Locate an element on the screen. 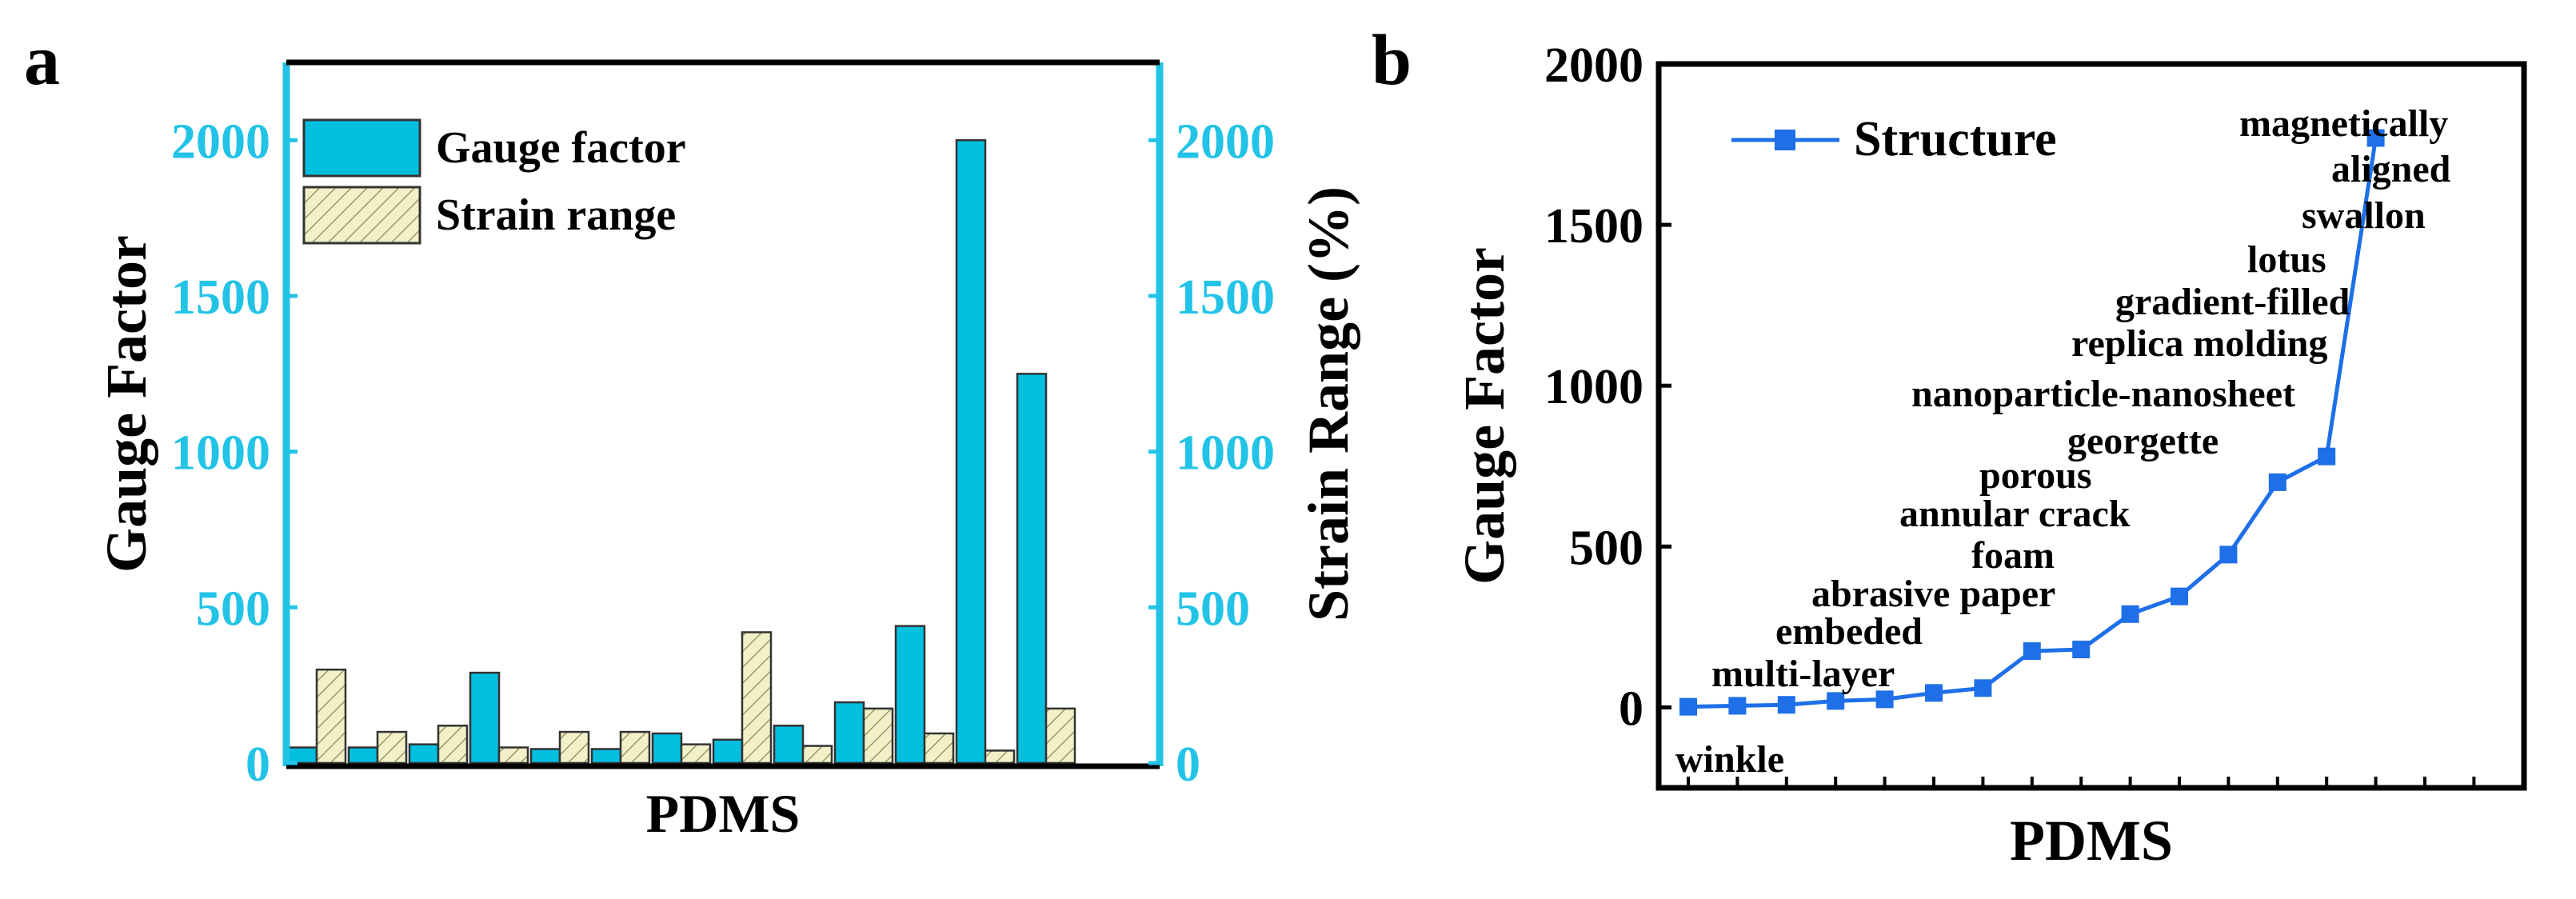 Image resolution: width=2576 pixels, height=899 pixels. panel-a-legend: Gauge factor Strain range is located at coordinates (494, 181).